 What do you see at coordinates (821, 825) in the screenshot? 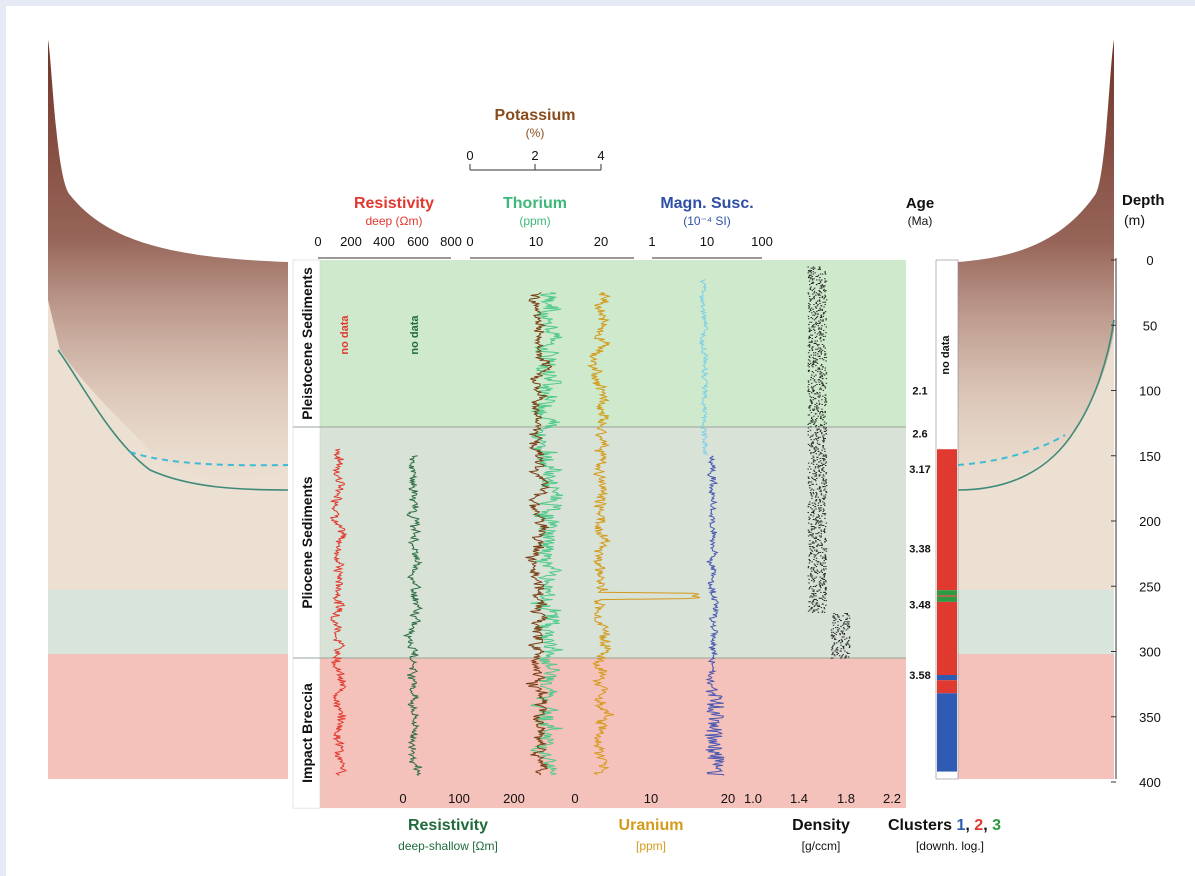
I see `density-title: Density` at bounding box center [821, 825].